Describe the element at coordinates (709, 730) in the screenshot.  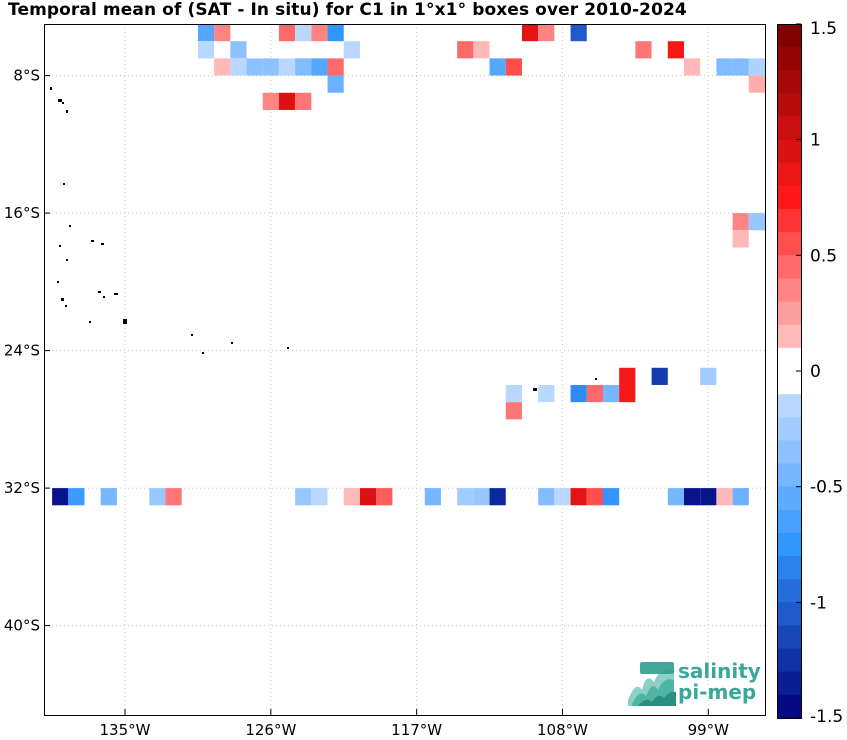
I see `lon-tick-label: 99°W` at that location.